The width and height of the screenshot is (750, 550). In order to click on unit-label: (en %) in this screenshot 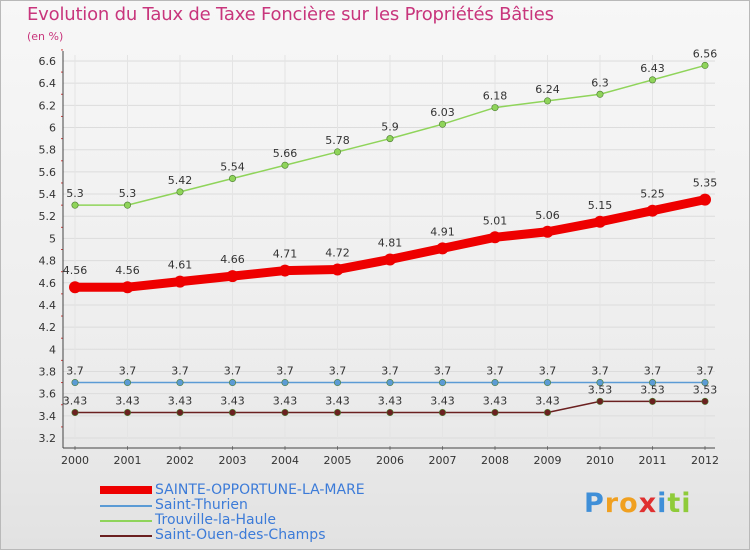, I will do `click(45, 36)`.